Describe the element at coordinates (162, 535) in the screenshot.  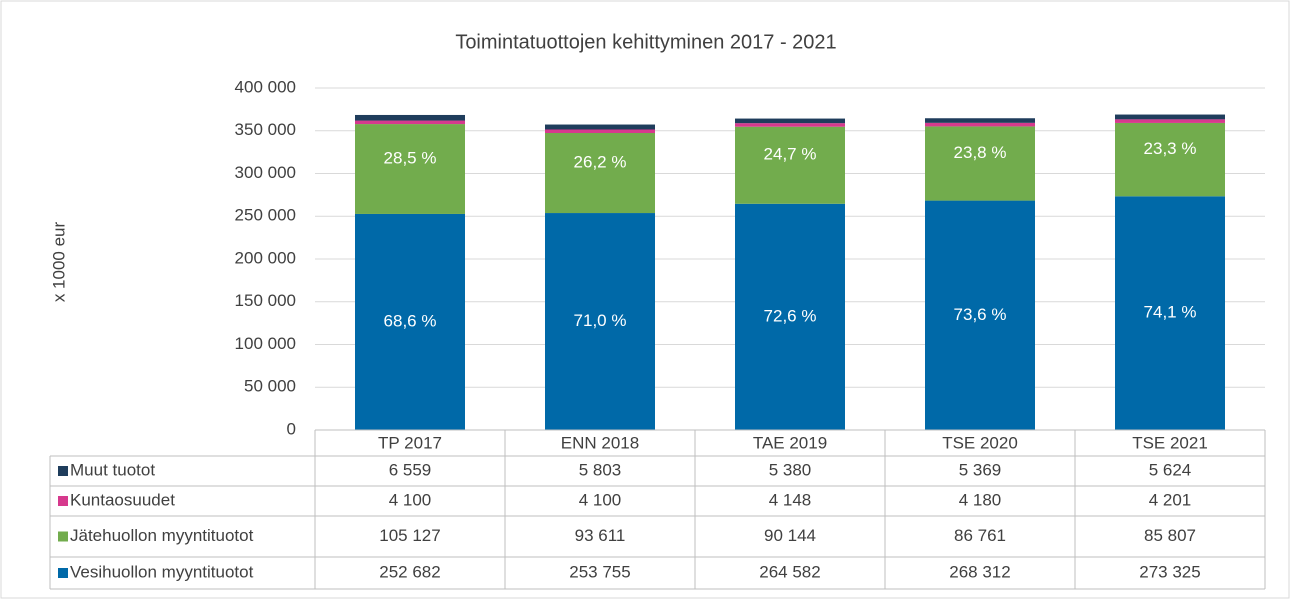
I see `legend-label: Jätehuollon myyntituotot` at that location.